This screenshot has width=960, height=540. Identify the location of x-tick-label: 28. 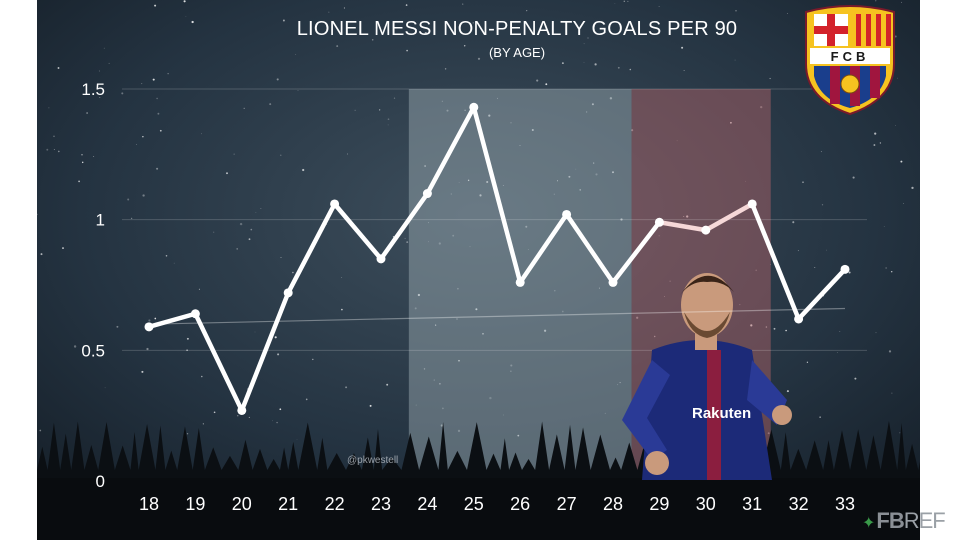
(613, 504).